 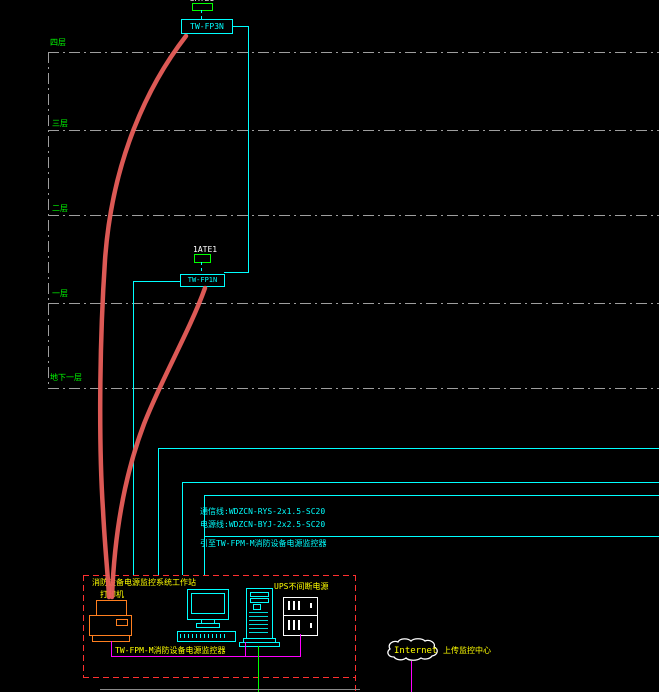 I want to click on floor-label-b1: 地下一层, so click(x=66, y=377).